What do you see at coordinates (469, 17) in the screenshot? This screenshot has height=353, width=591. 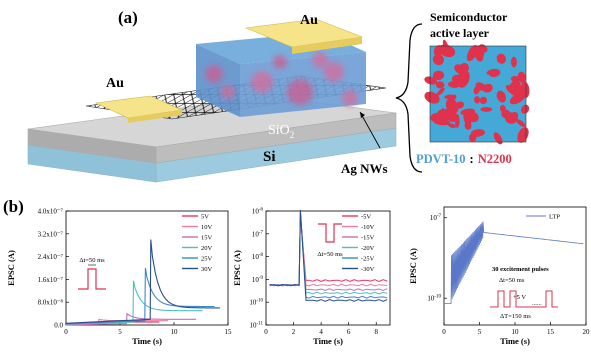 I see `inset-title-line1: Semiconductor` at bounding box center [469, 17].